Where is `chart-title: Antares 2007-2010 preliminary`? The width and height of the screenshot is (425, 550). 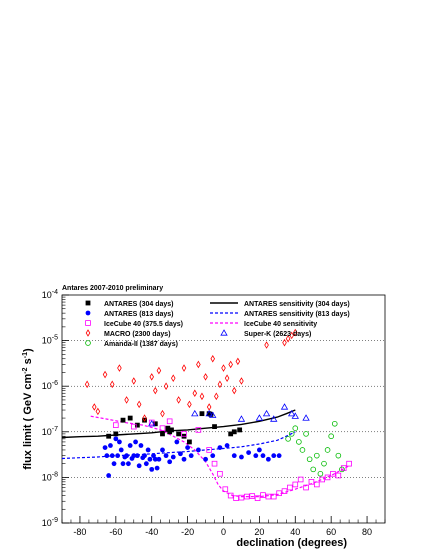 chart-title: Antares 2007-2010 preliminary is located at coordinates (112, 288).